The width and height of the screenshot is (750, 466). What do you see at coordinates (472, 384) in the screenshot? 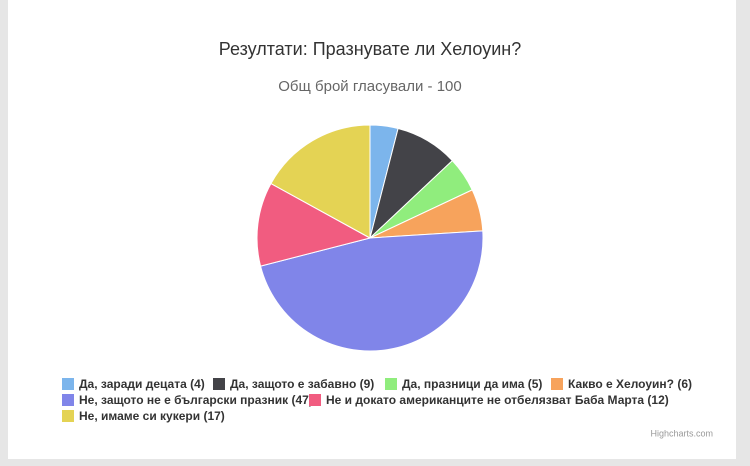
I see `legend-item: Да, празници да има (5)` at bounding box center [472, 384].